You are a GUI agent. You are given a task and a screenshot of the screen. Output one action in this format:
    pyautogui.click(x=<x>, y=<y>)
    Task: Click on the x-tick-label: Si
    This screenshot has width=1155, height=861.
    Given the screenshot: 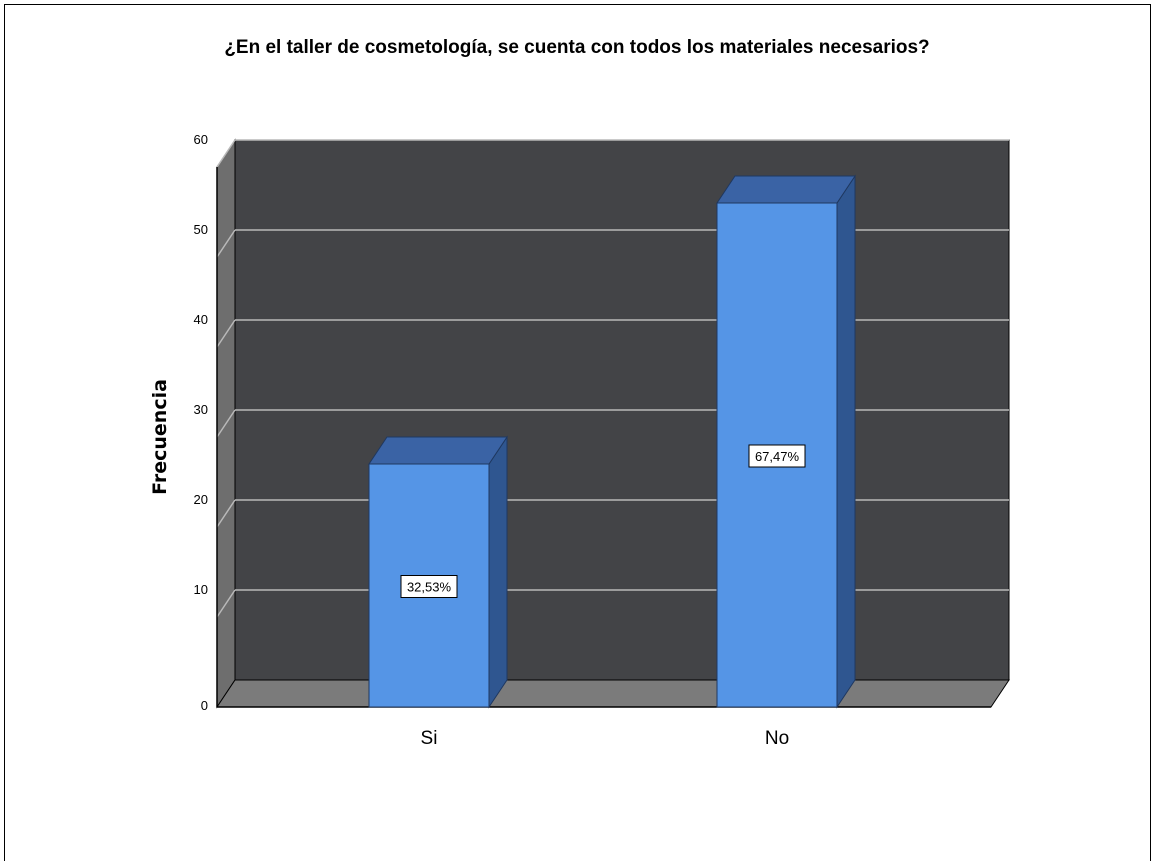 What is the action you would take?
    pyautogui.click(x=429, y=738)
    